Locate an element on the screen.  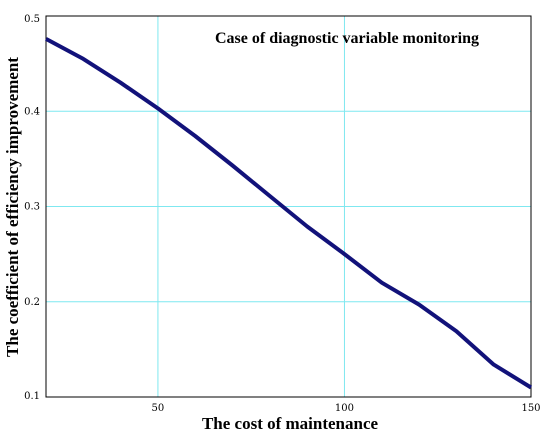
x-tick-label: 50 is located at coordinates (158, 408).